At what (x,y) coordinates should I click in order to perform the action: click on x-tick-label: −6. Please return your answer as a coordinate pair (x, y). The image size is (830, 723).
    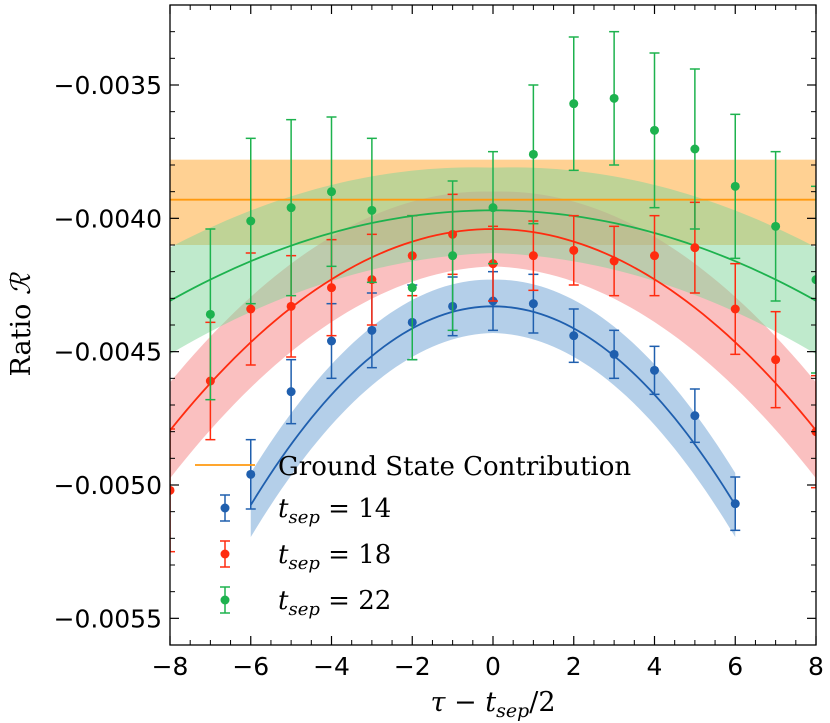
    Looking at the image, I should click on (250, 666).